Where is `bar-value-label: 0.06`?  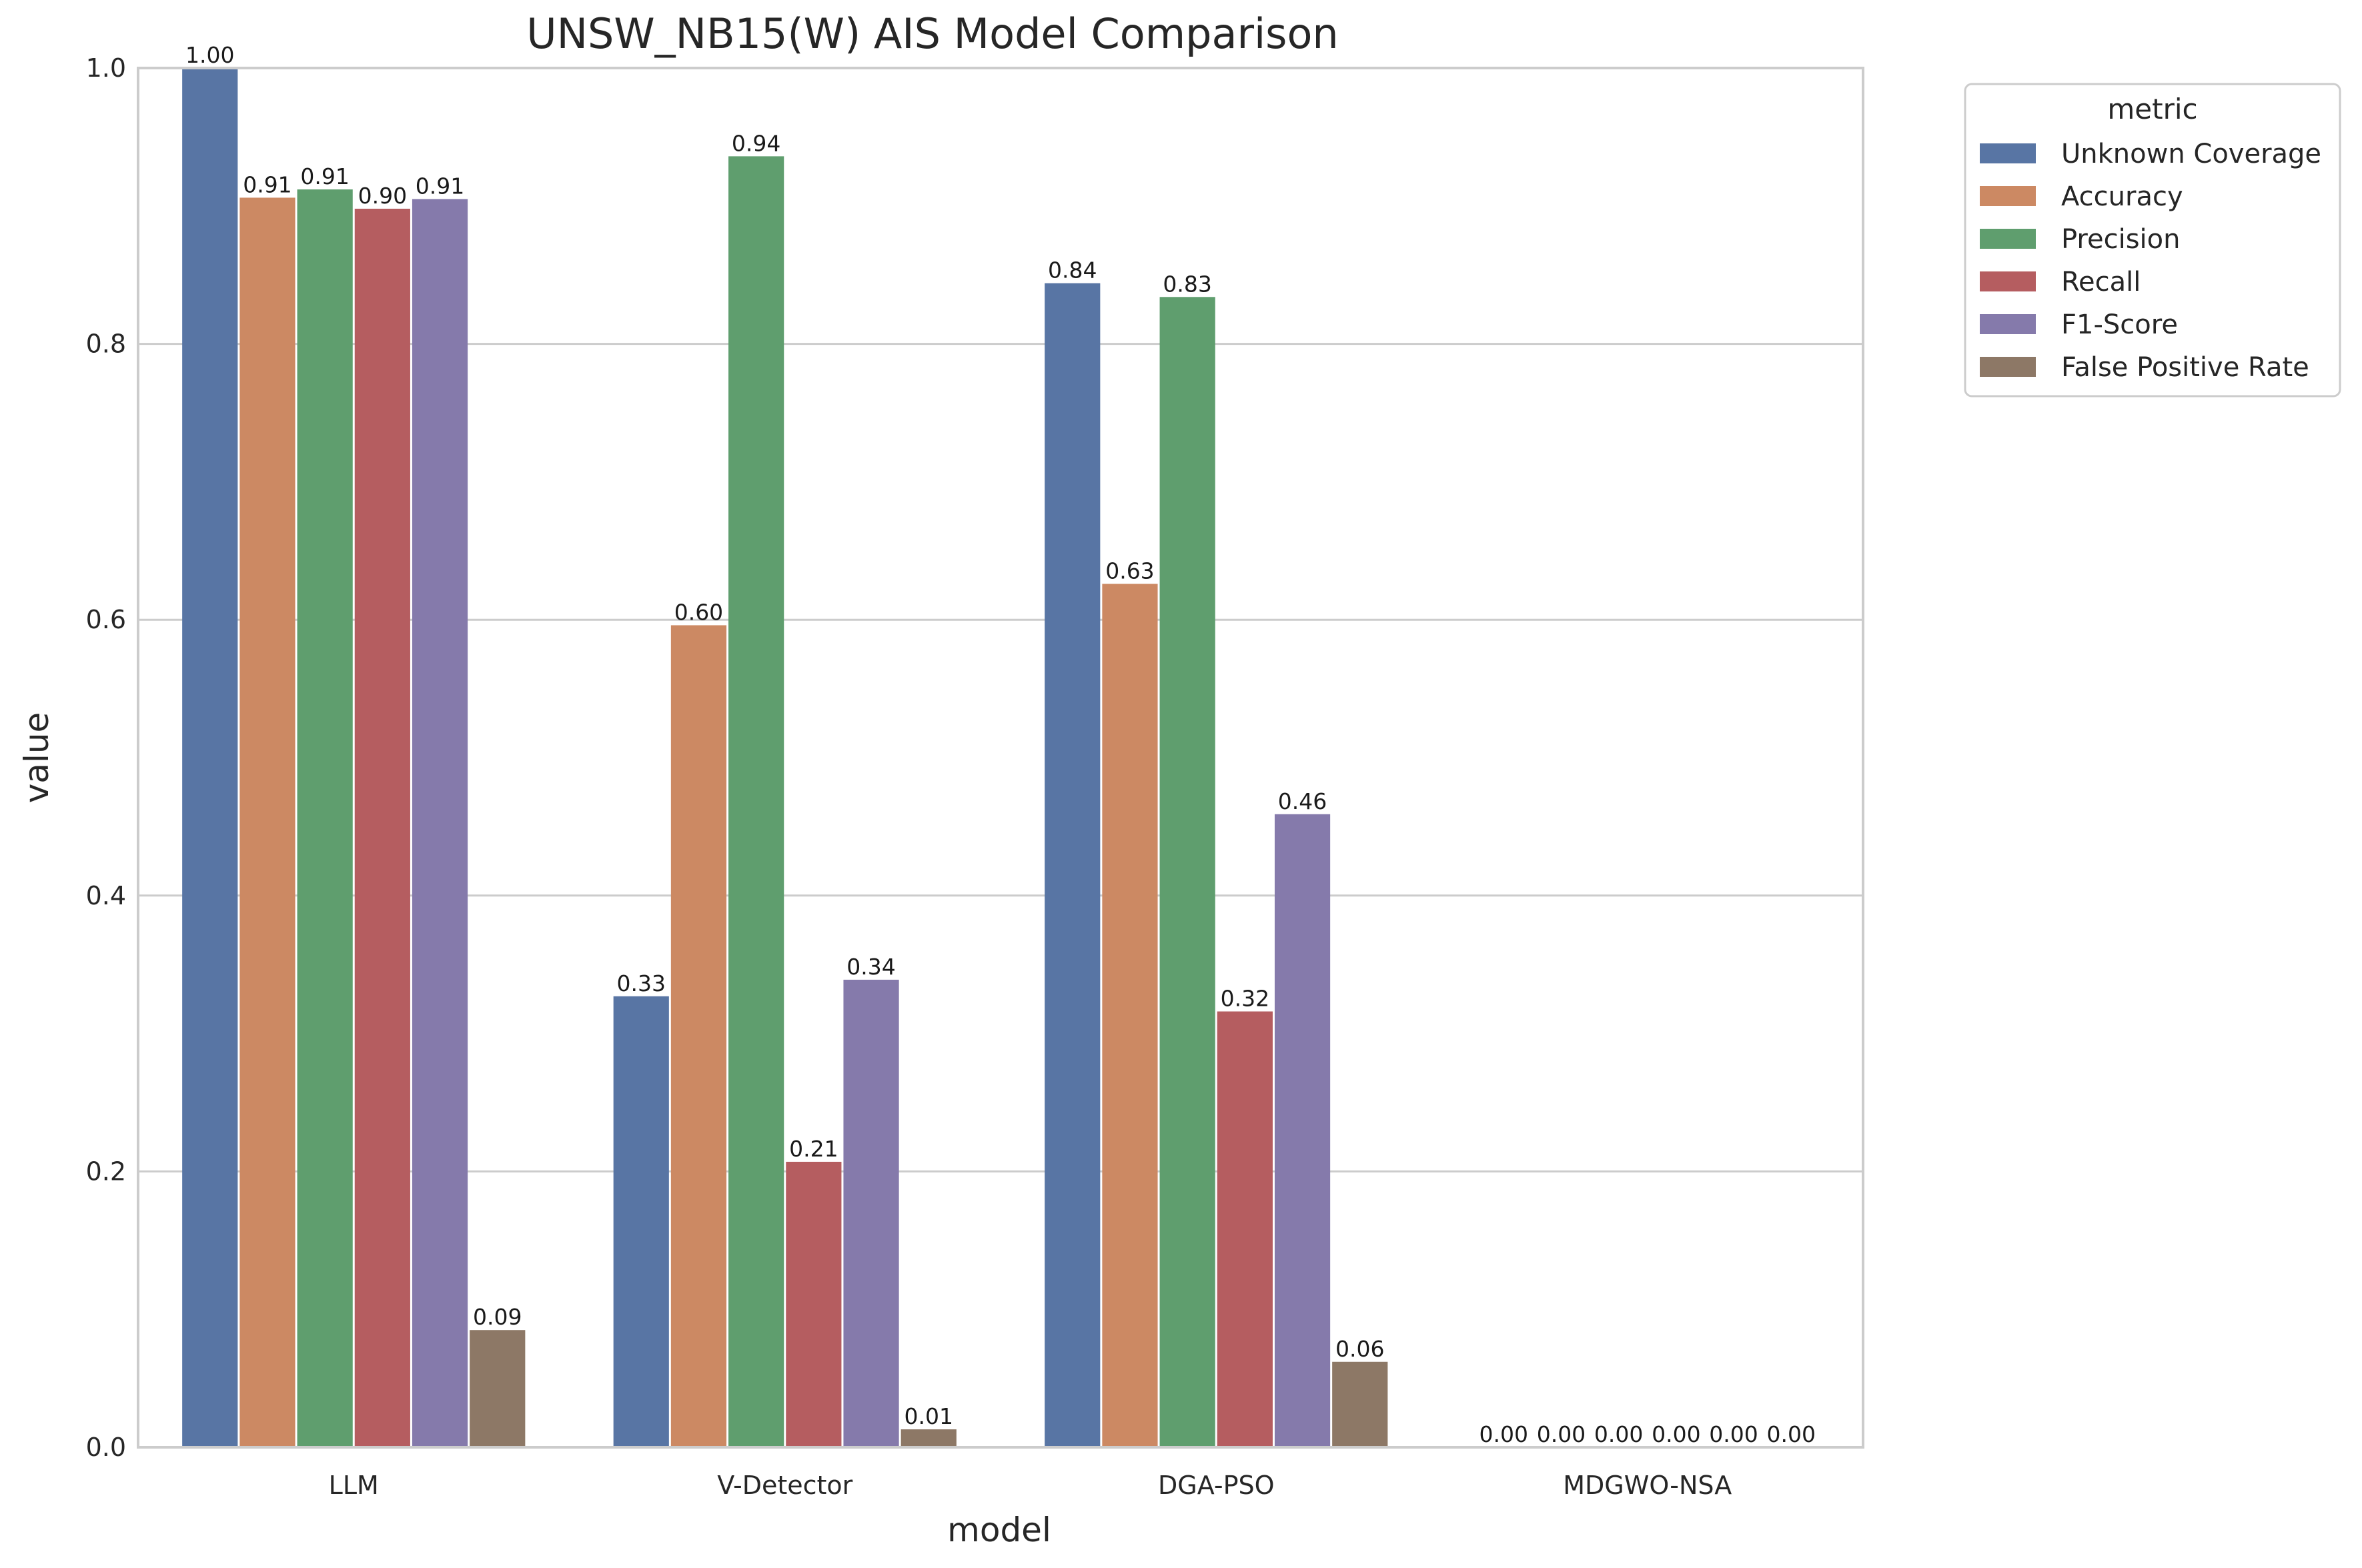
bar-value-label: 0.06 is located at coordinates (1359, 1349).